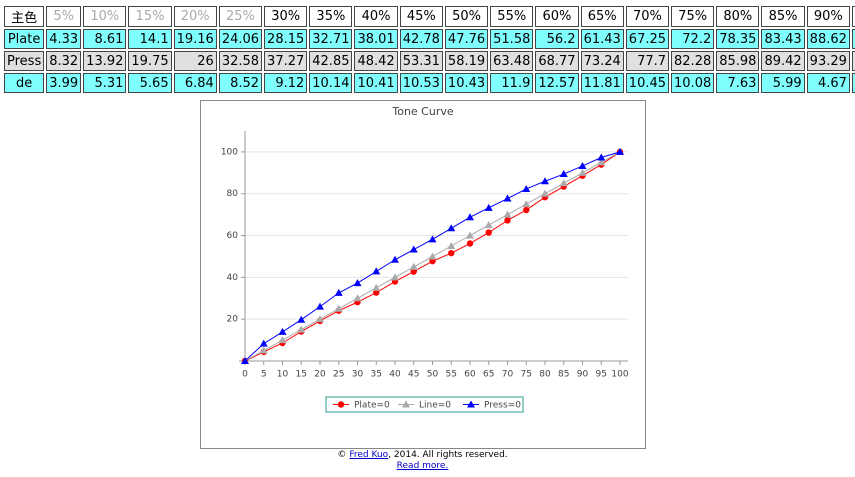  Describe the element at coordinates (331, 39) in the screenshot. I see `table-cell: 32.71` at that location.